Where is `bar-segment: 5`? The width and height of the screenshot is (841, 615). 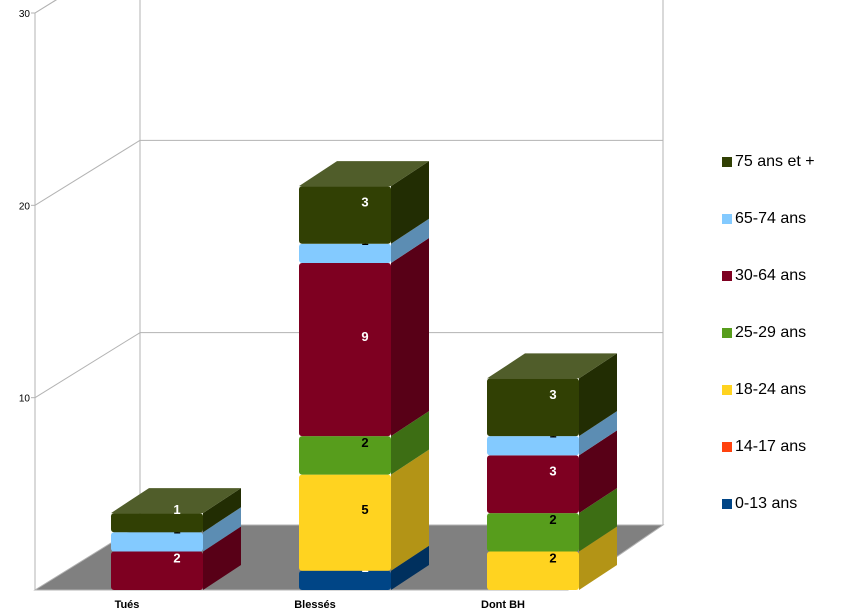
bar-segment: 5 is located at coordinates (364, 510).